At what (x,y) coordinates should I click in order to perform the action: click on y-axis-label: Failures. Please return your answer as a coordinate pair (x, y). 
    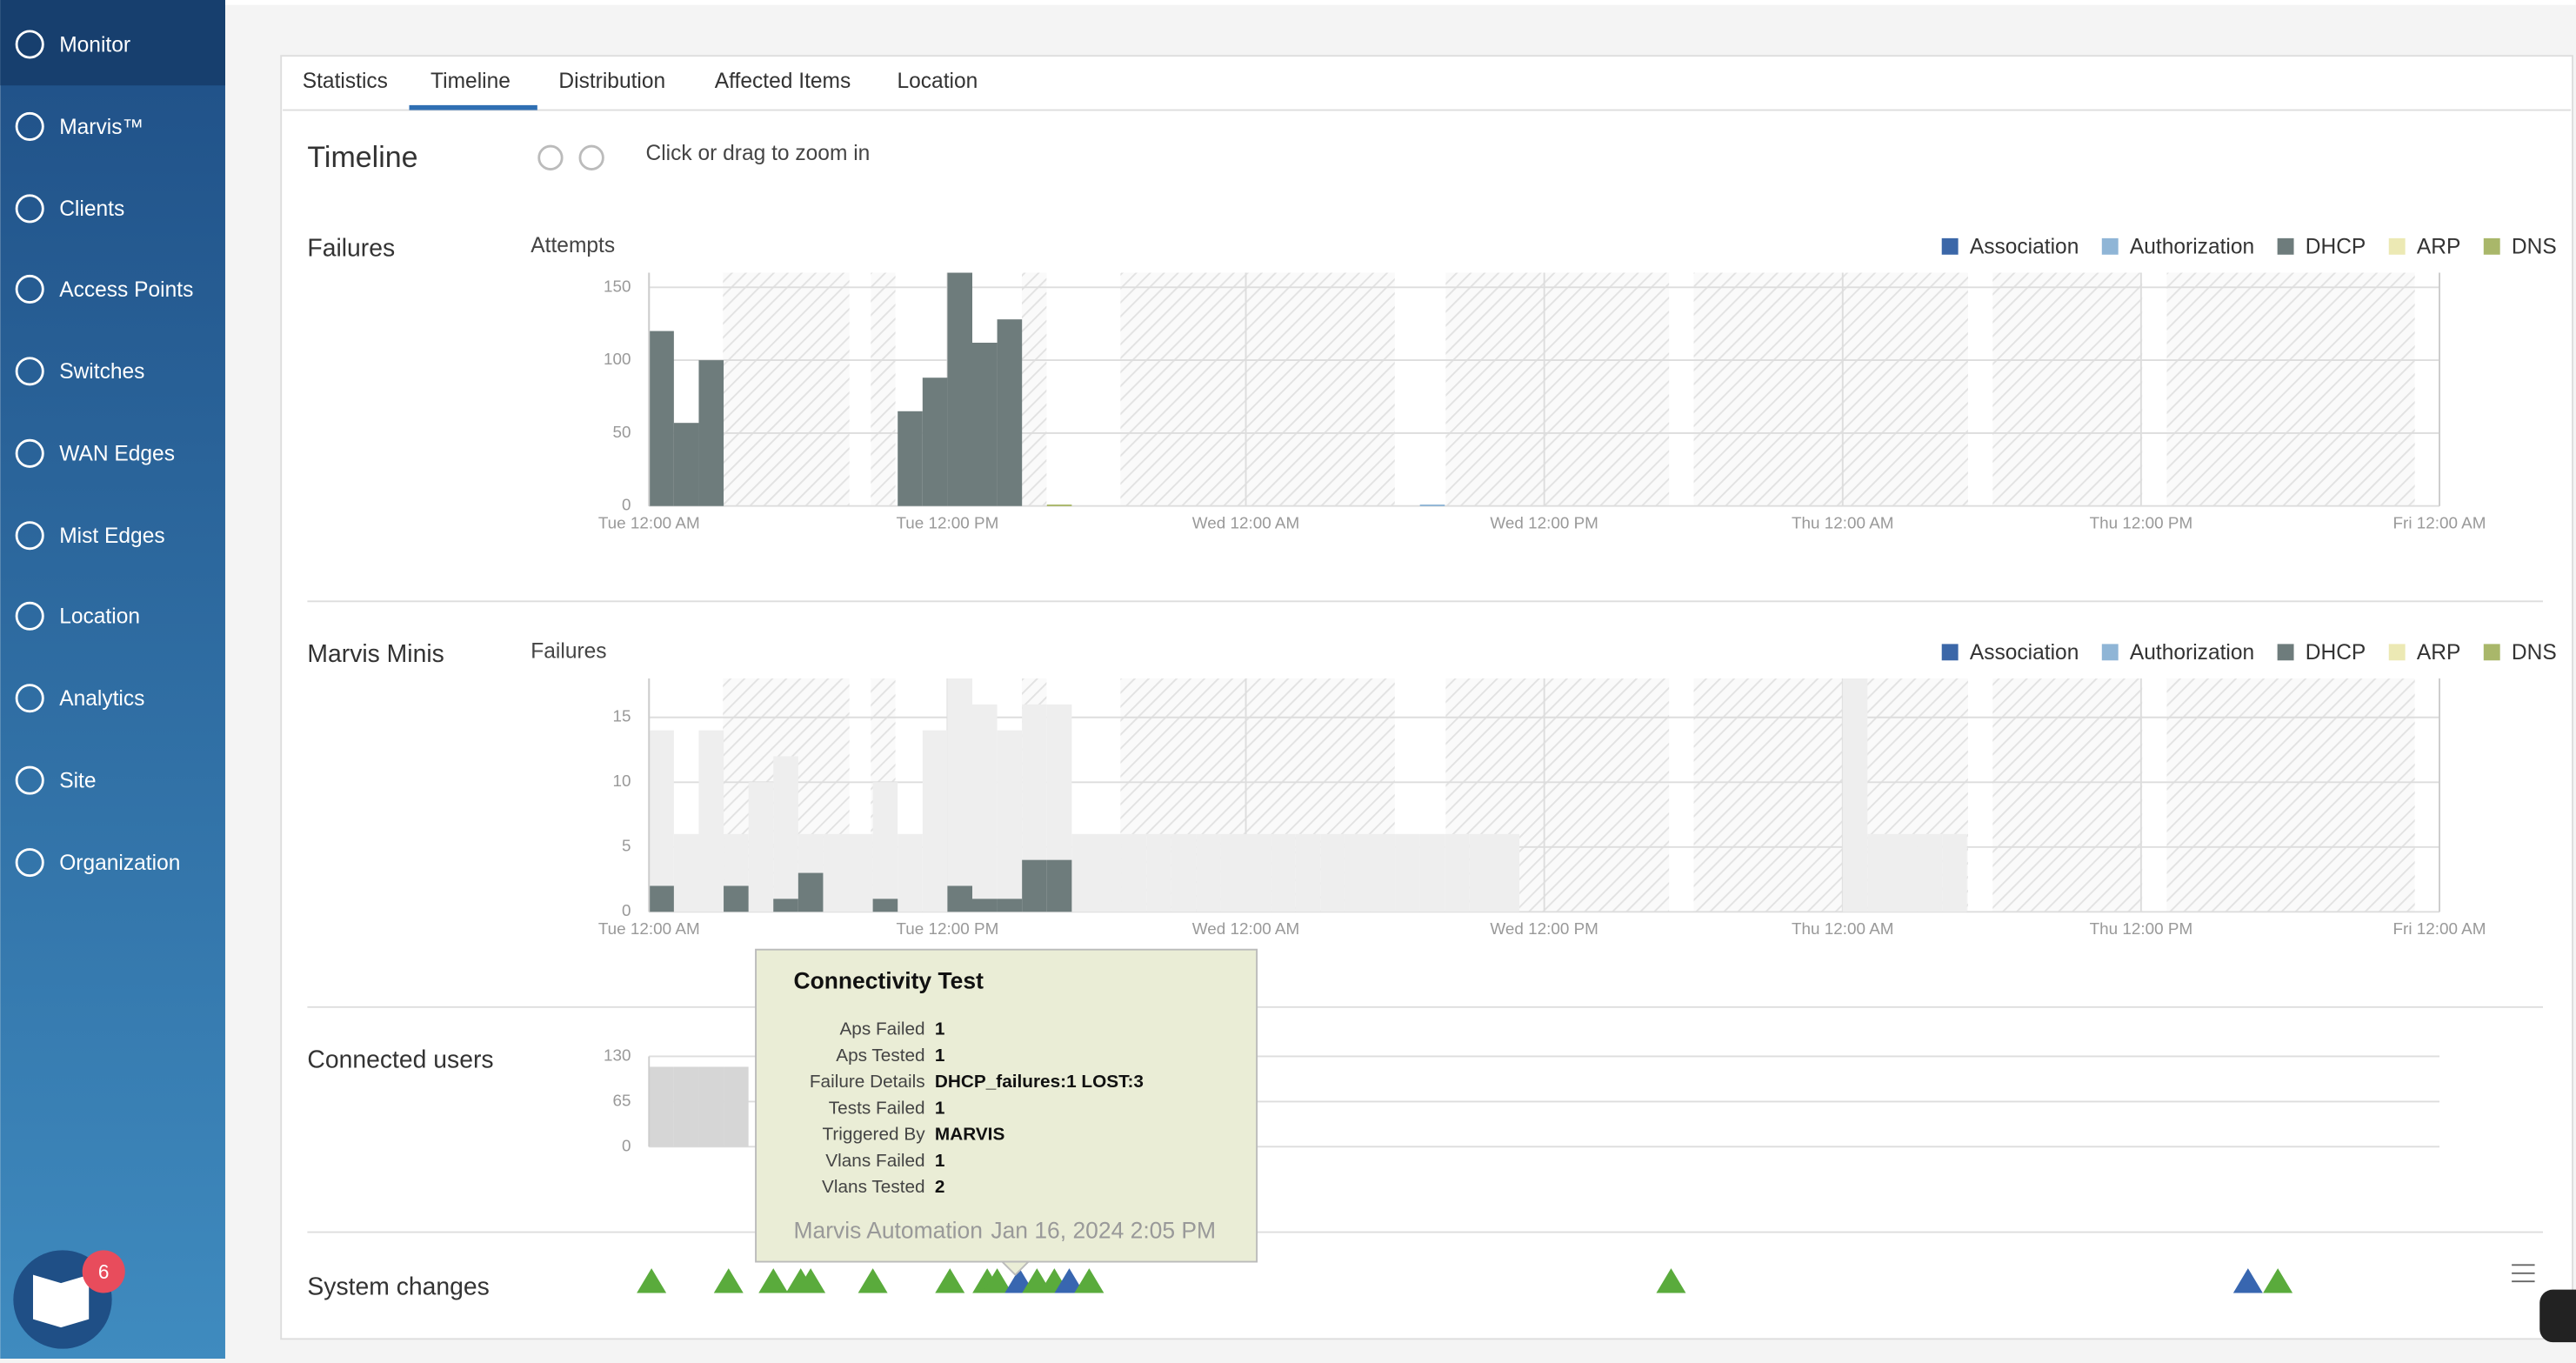
    Looking at the image, I should click on (568, 651).